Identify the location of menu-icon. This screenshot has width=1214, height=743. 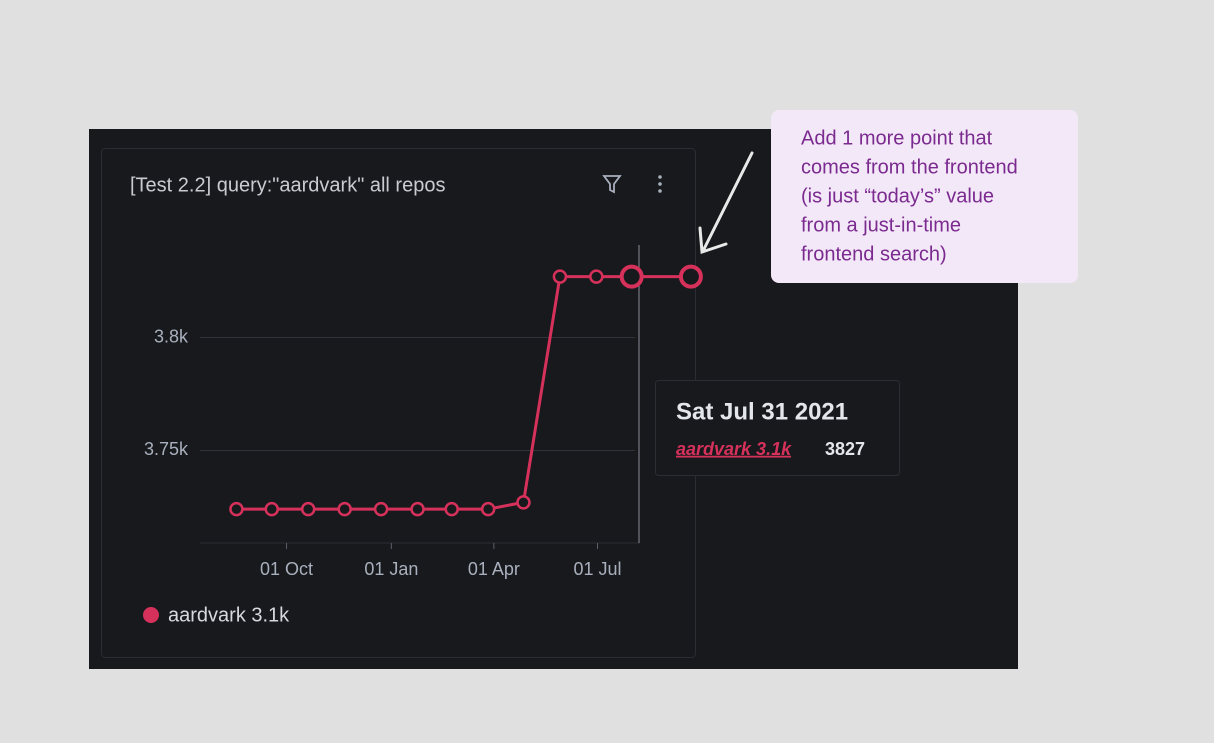
(660, 184).